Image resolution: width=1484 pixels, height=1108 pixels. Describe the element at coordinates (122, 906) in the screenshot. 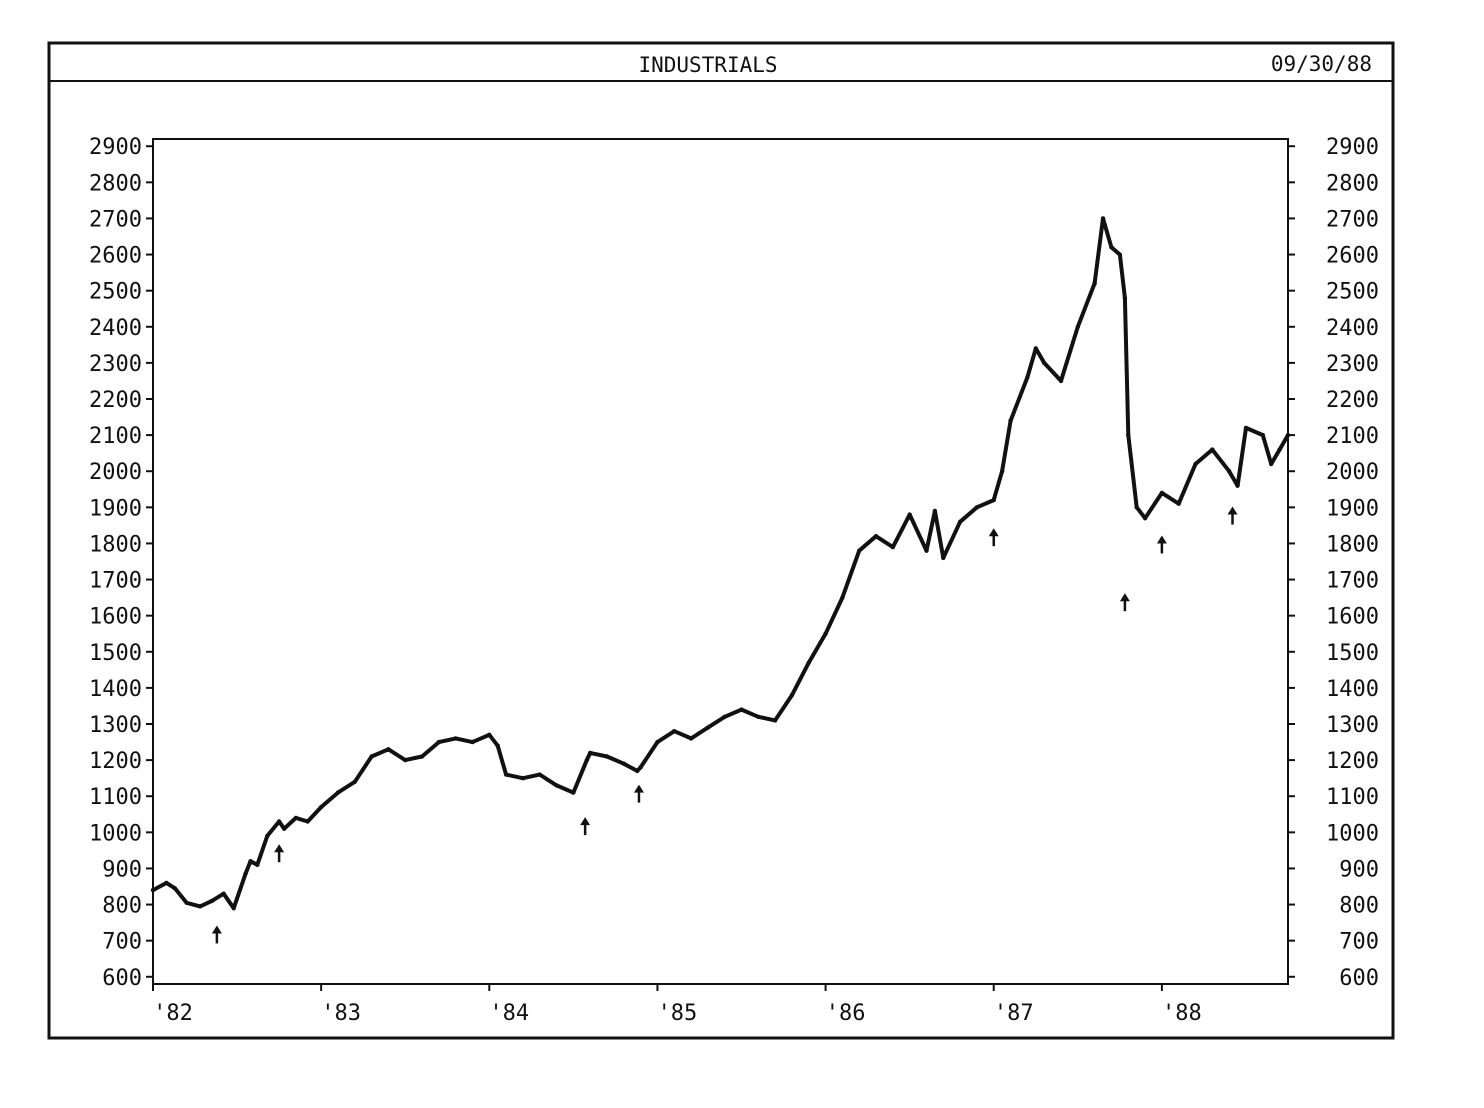

I see `y-tick-label-left: 800` at that location.